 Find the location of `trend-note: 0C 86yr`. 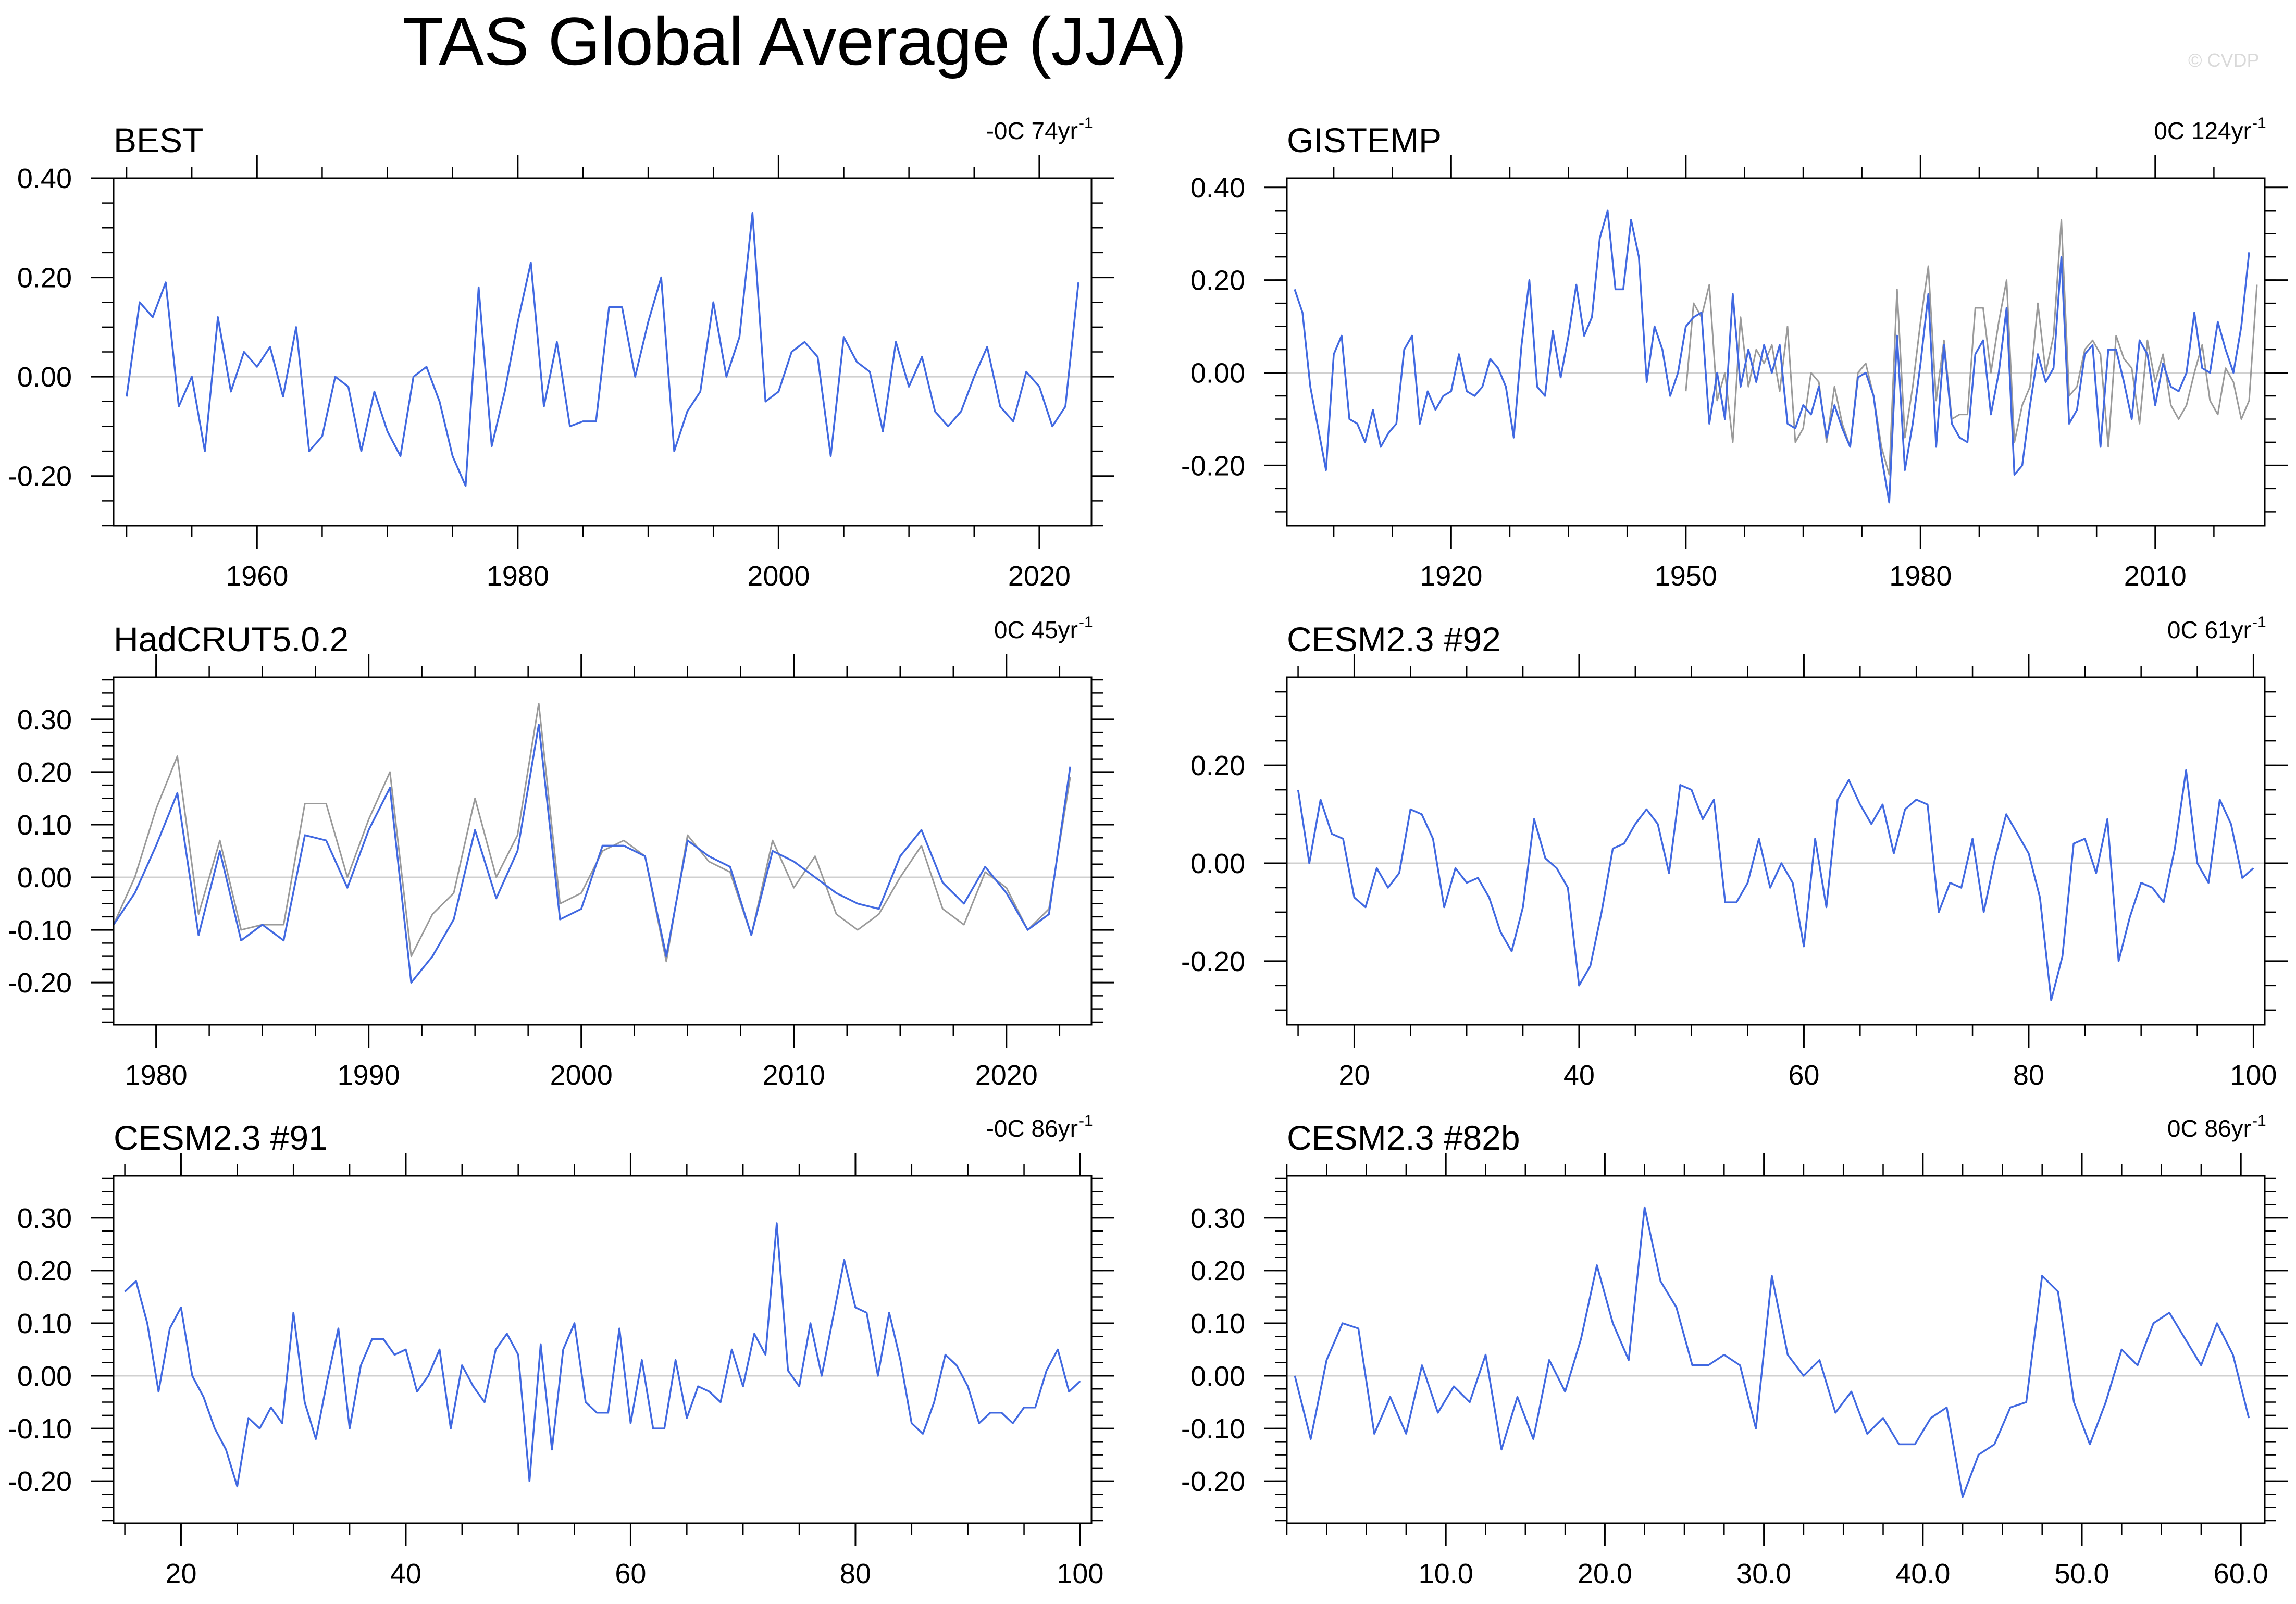

trend-note: 0C 86yr is located at coordinates (2209, 1128).